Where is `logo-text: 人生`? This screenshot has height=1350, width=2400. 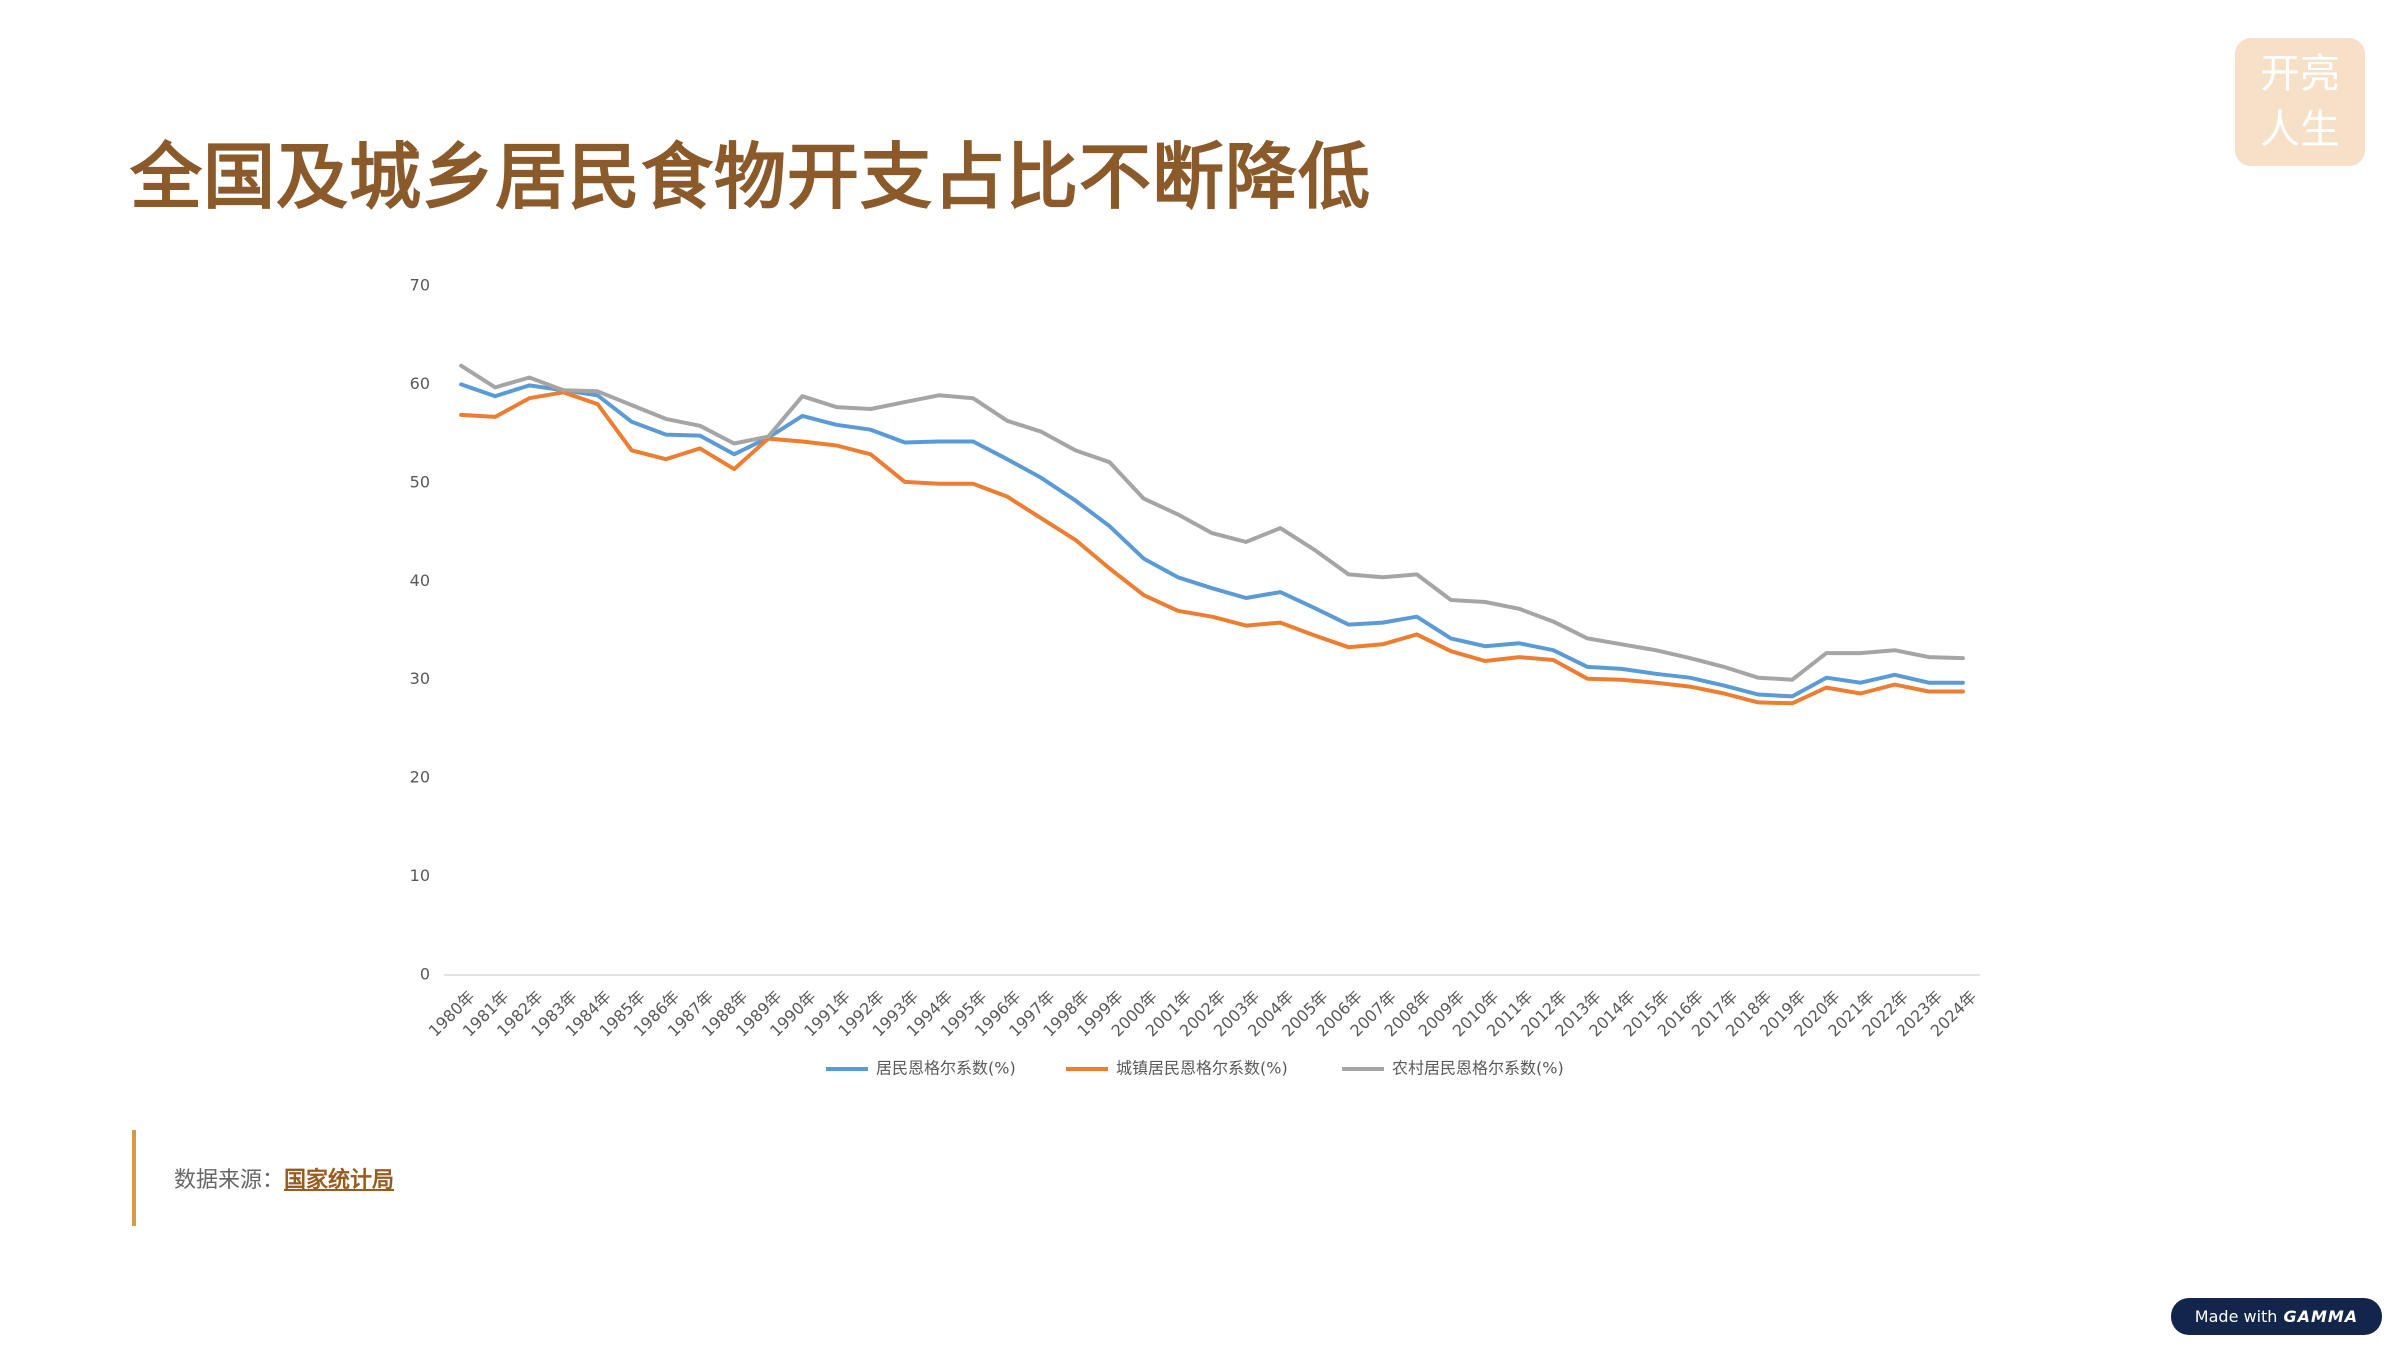 logo-text: 人生 is located at coordinates (2300, 130).